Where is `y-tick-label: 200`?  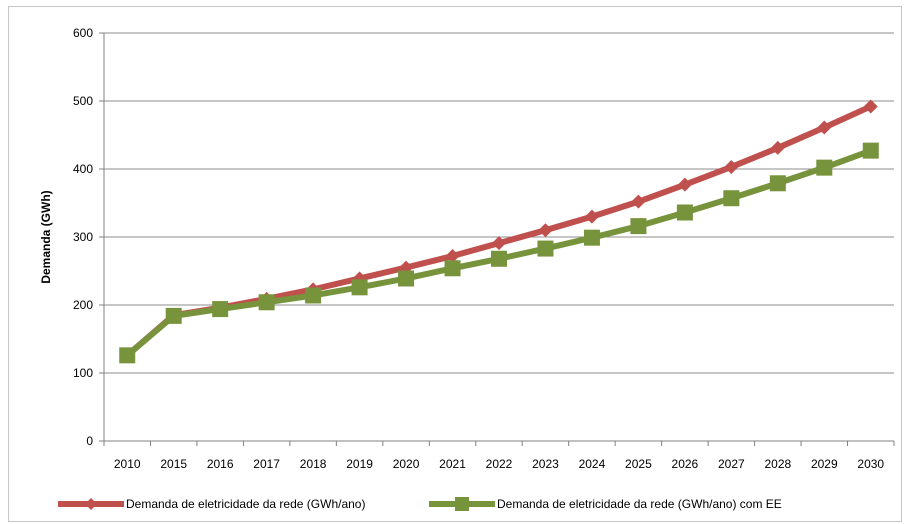 y-tick-label: 200 is located at coordinates (83, 305).